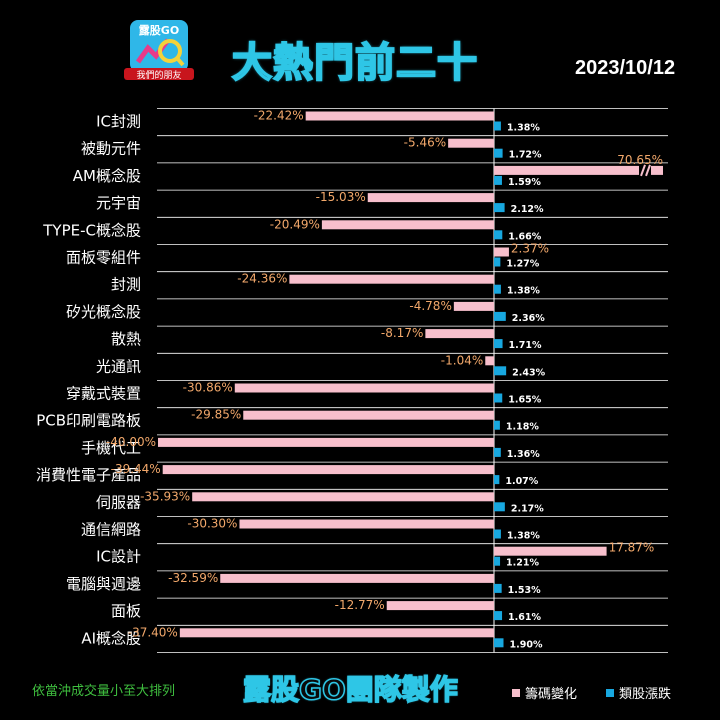 This screenshot has height=720, width=720. What do you see at coordinates (126, 285) in the screenshot?
I see `category-label: 封測` at bounding box center [126, 285].